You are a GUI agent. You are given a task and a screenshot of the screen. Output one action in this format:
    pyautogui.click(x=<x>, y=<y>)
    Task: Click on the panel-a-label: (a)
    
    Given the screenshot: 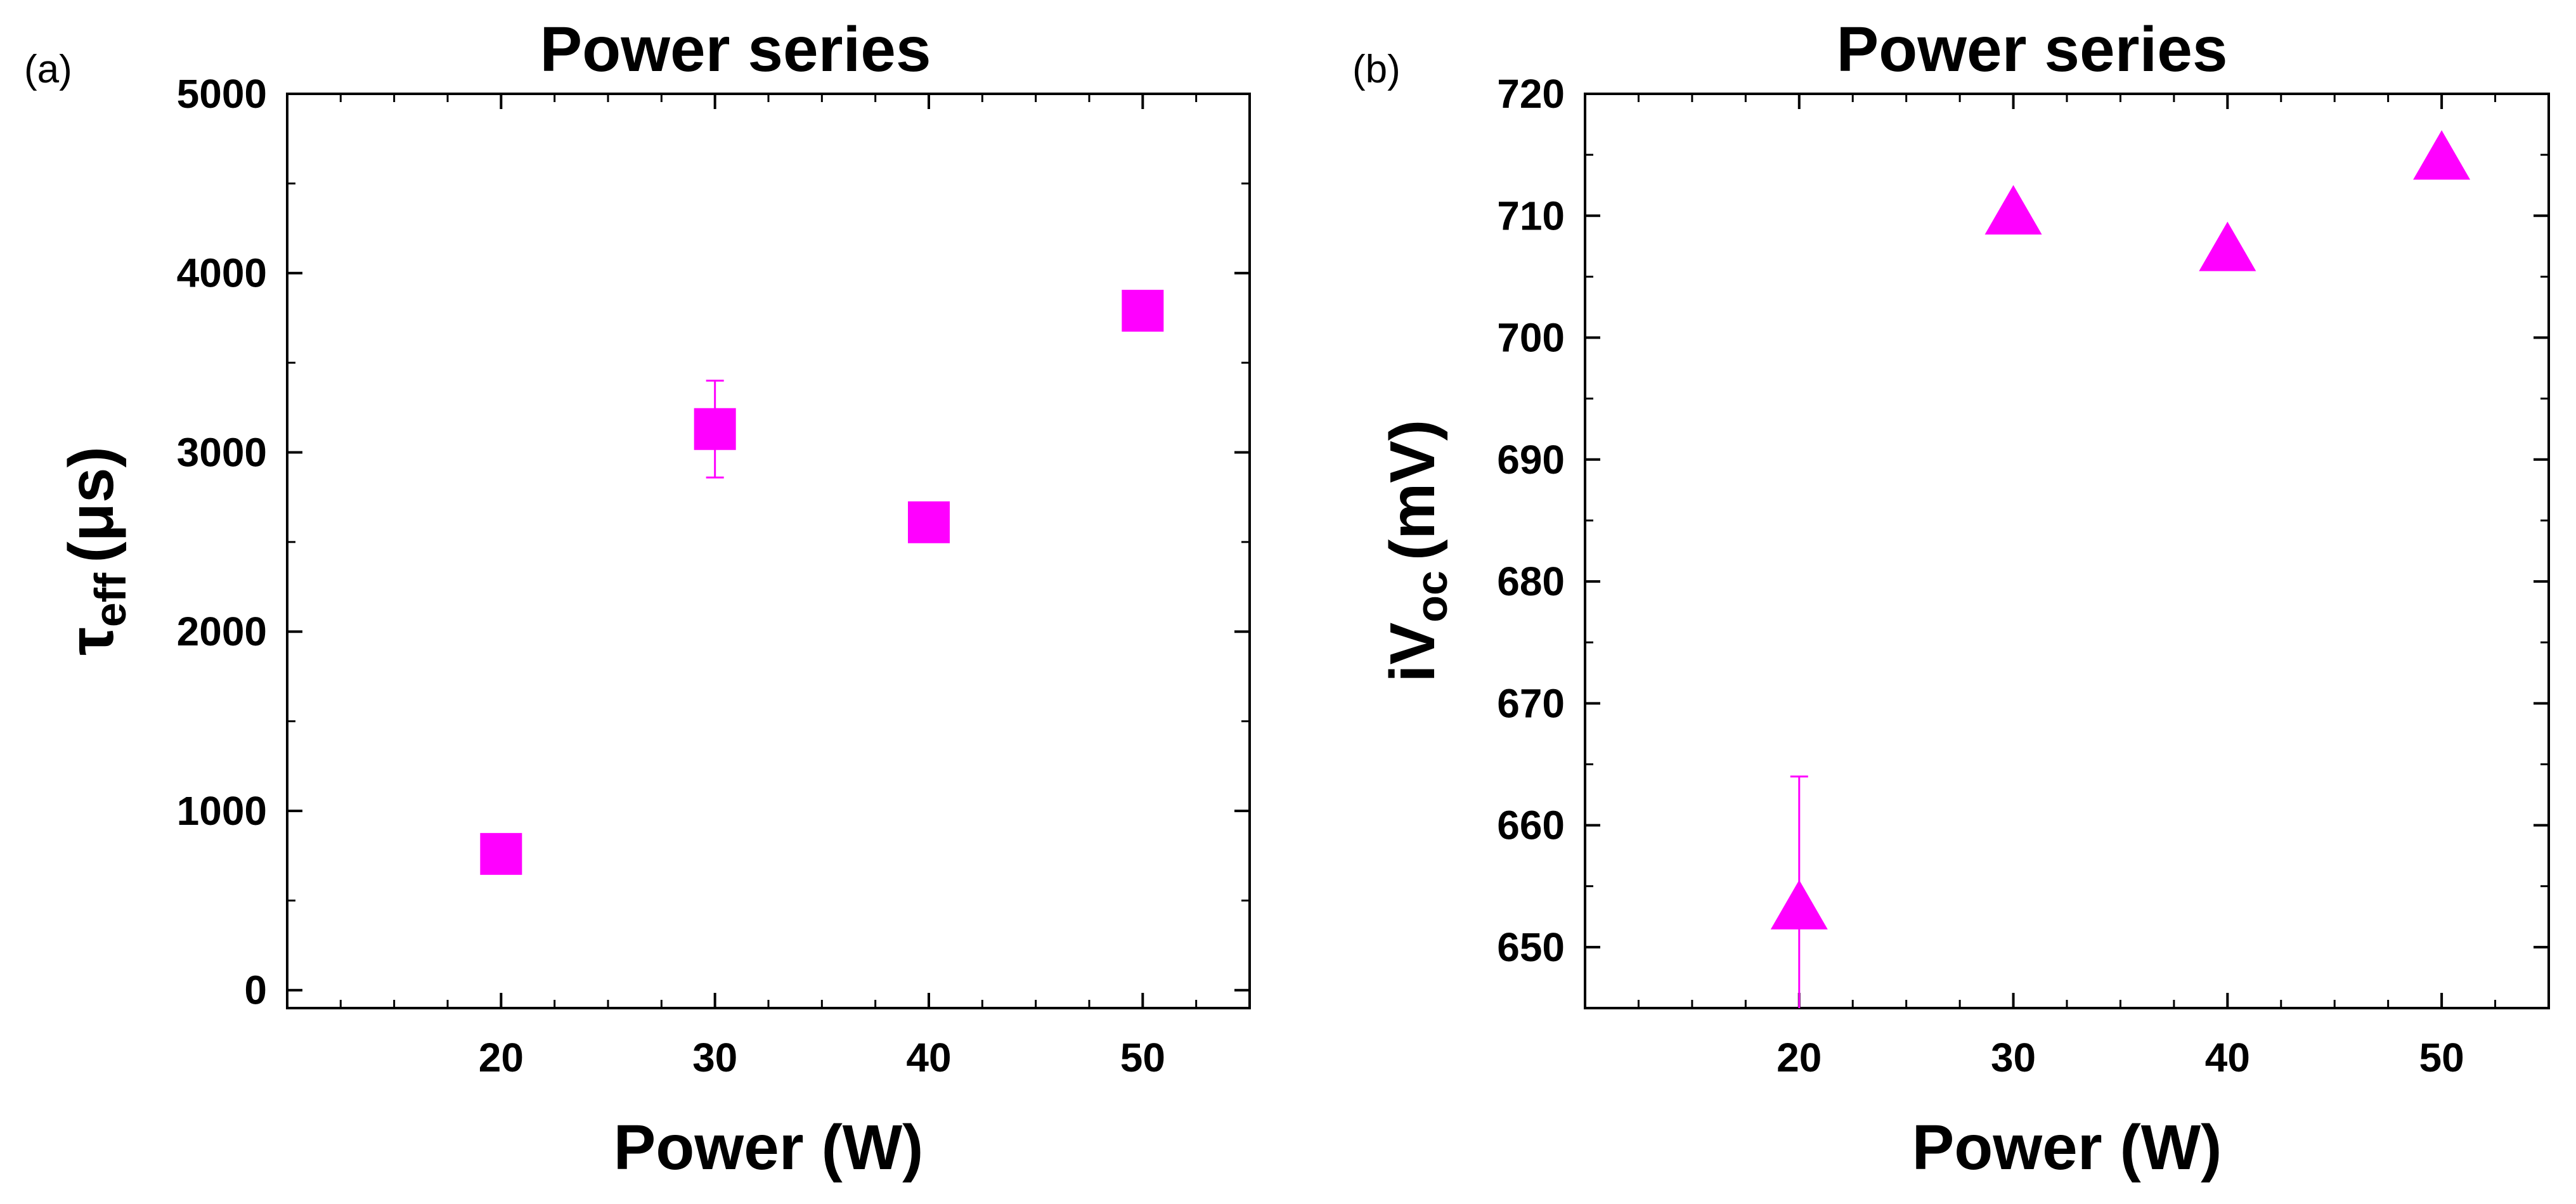 What is the action you would take?
    pyautogui.click(x=48, y=69)
    